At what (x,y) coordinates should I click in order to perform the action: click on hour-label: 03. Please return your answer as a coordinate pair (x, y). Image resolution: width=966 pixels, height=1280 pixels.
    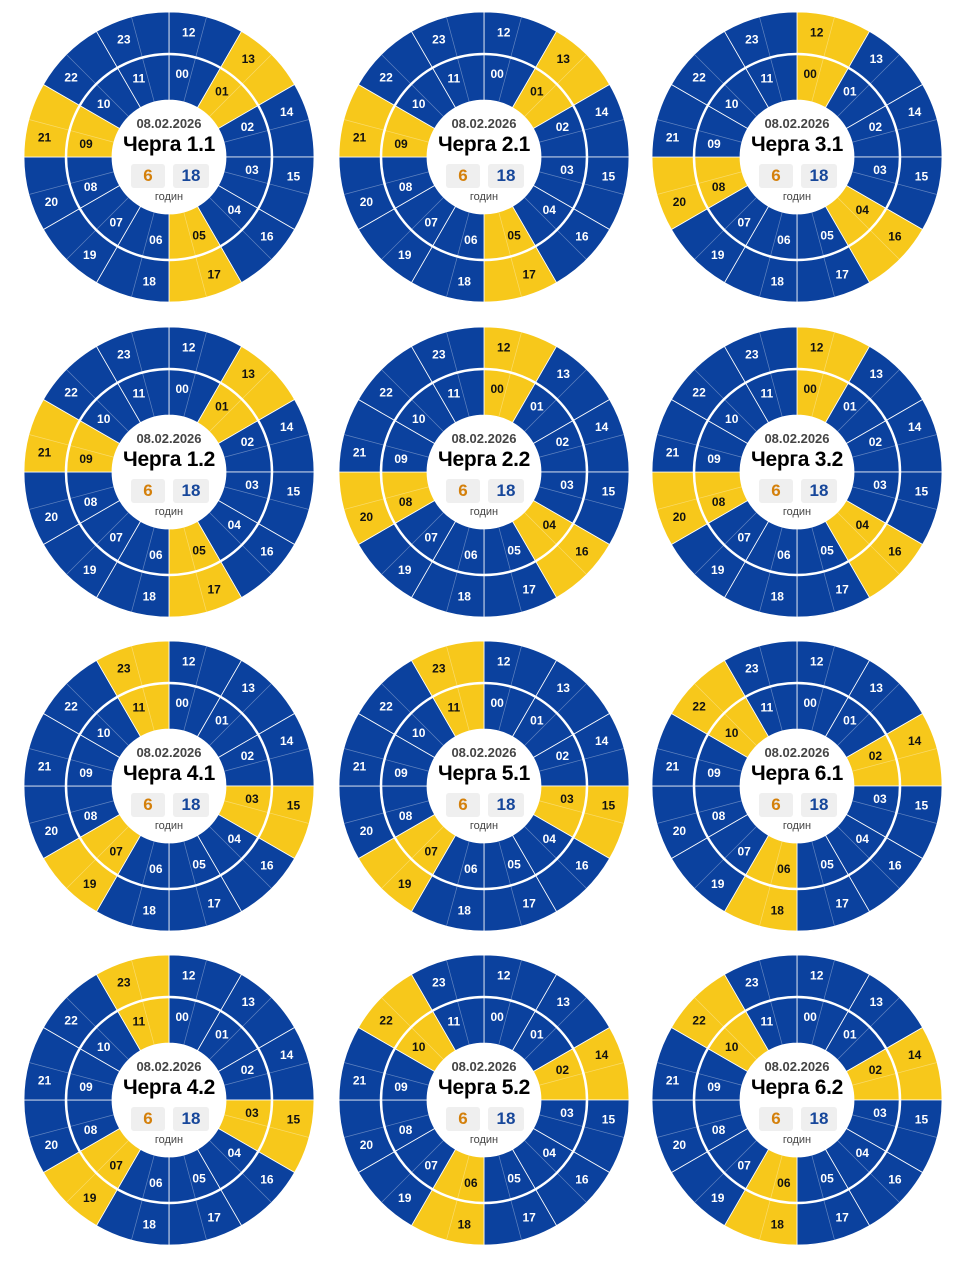
    Looking at the image, I should click on (252, 485).